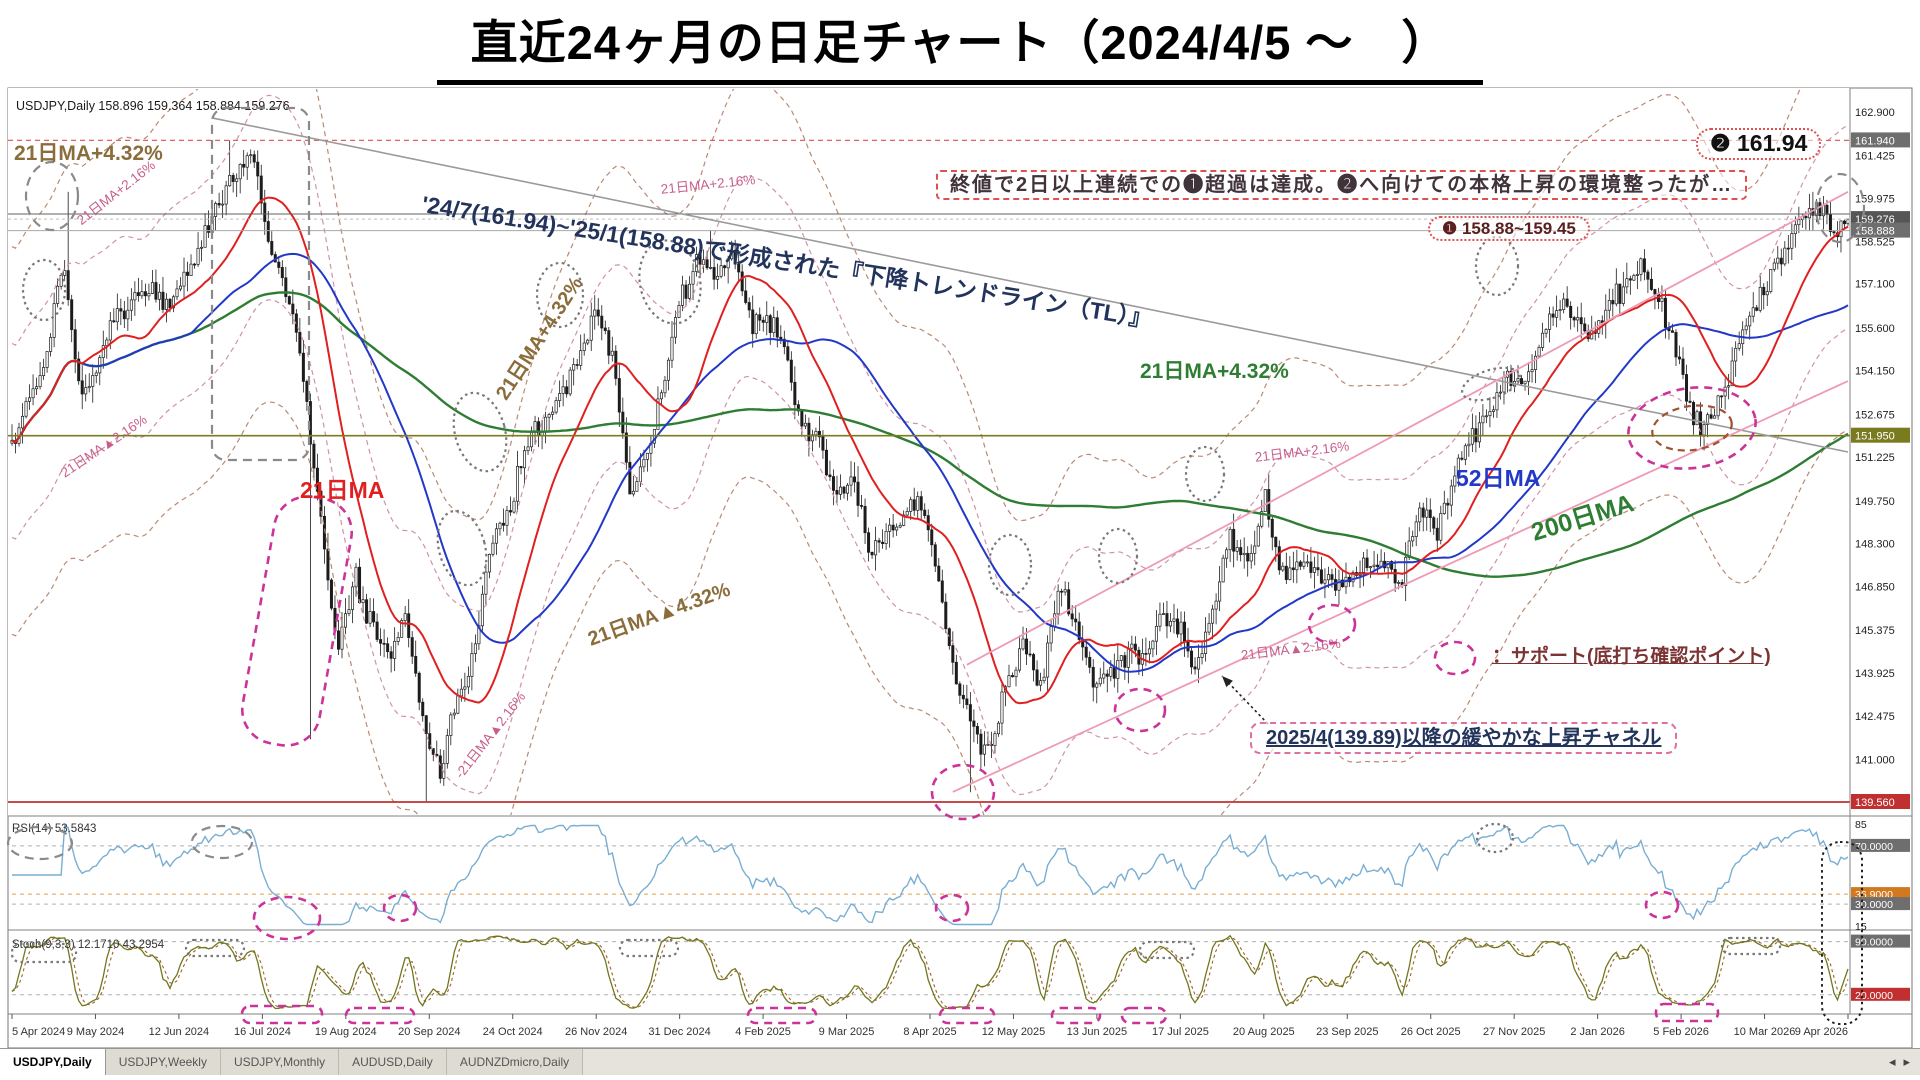  What do you see at coordinates (1875, 242) in the screenshot?
I see `svg-text: 158.525` at bounding box center [1875, 242].